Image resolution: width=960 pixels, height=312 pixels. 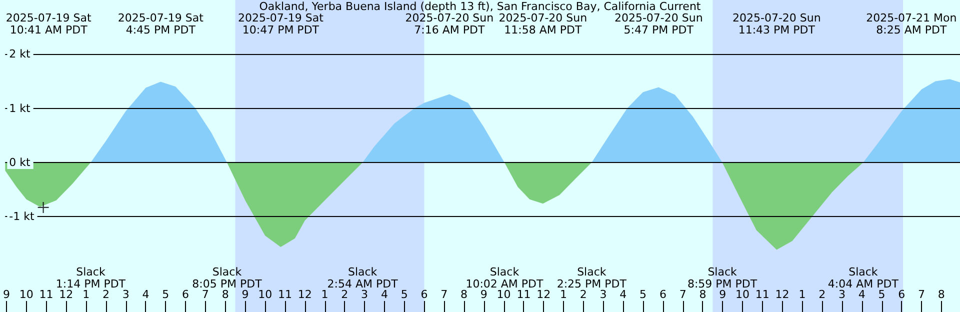 I want to click on annotation: 2025-07-20 Sun 5:47 PM PDT, so click(x=658, y=24).